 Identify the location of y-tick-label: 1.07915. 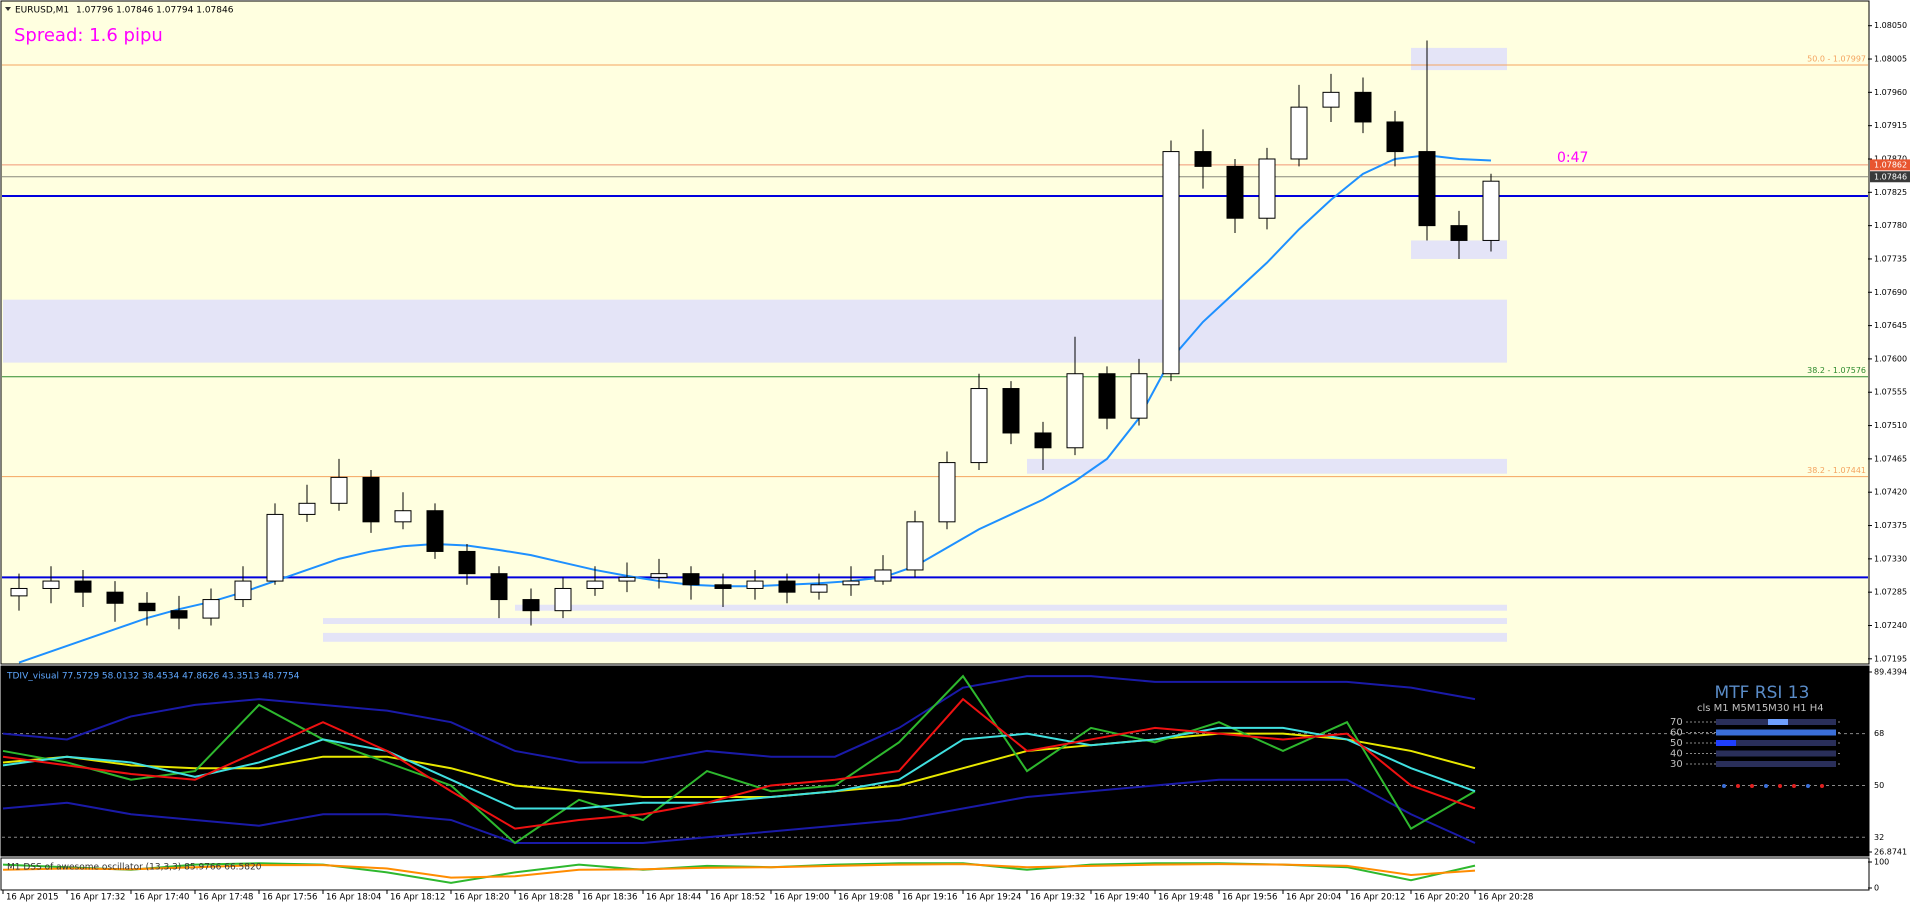
(1890, 125).